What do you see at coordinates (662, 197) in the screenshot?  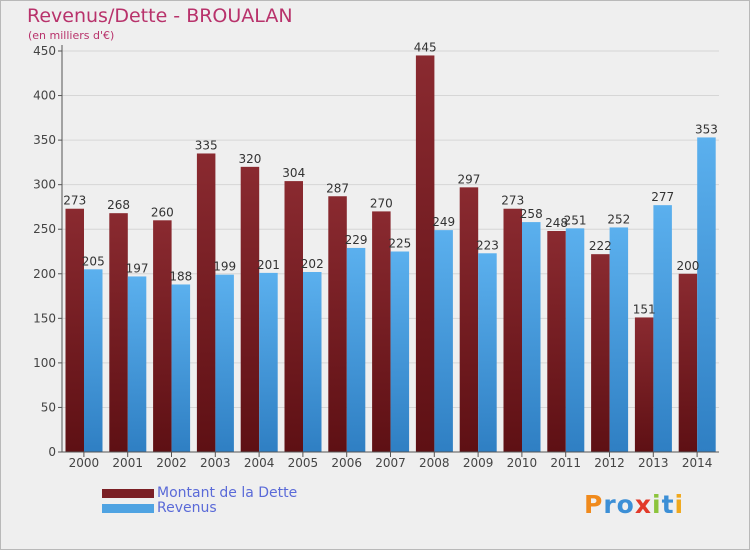 I see `data-label: 277` at bounding box center [662, 197].